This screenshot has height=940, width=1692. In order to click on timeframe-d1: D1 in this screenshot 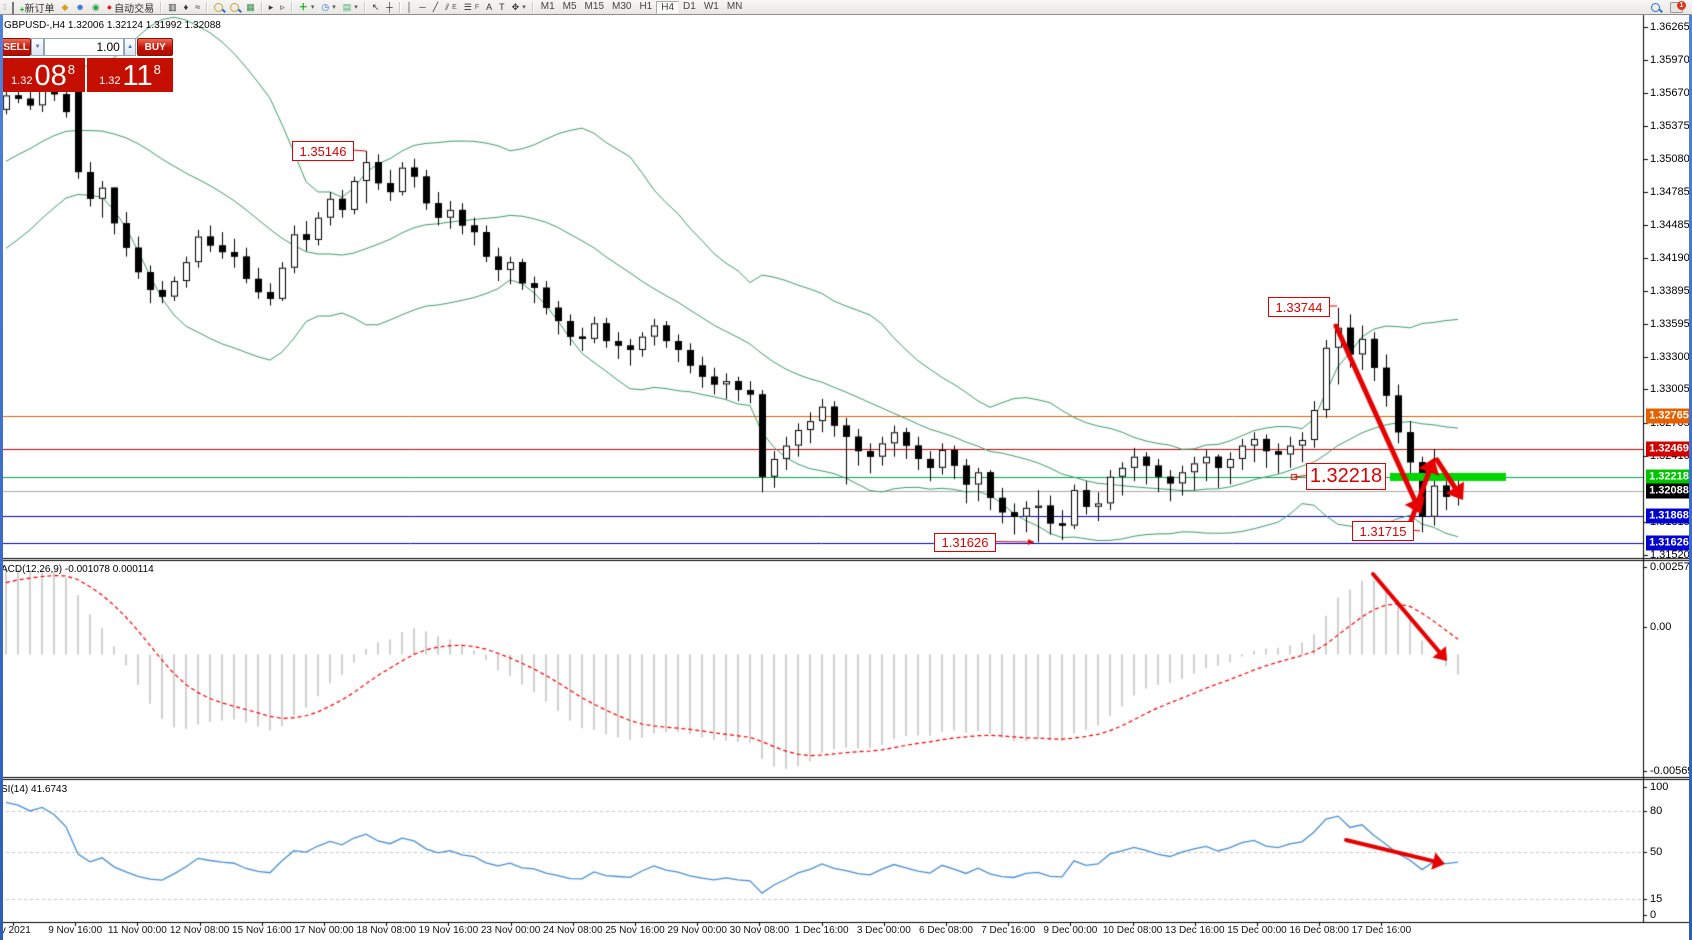, I will do `click(689, 6)`.